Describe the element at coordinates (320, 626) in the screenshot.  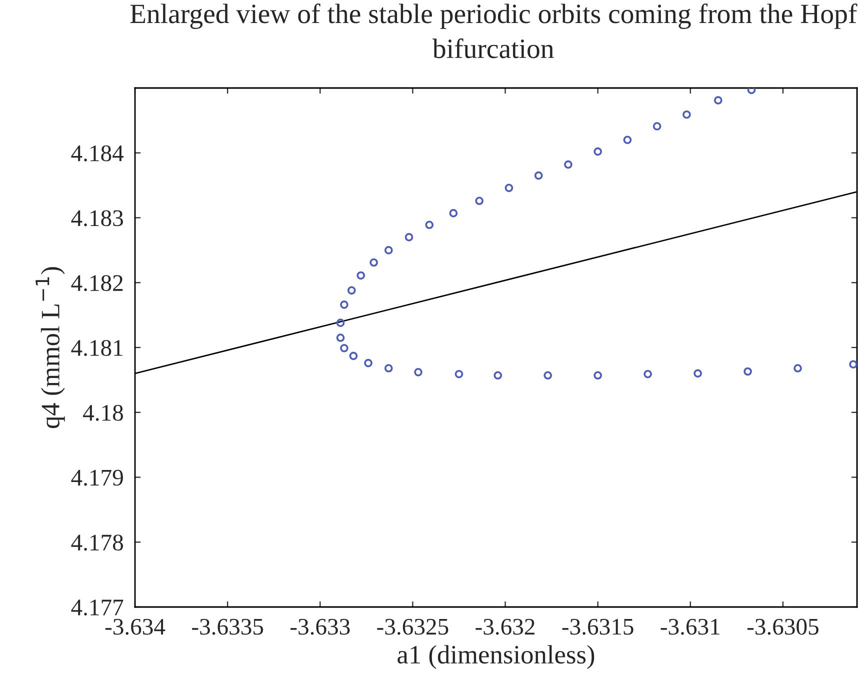
I see `x-tick-label: -3.633` at that location.